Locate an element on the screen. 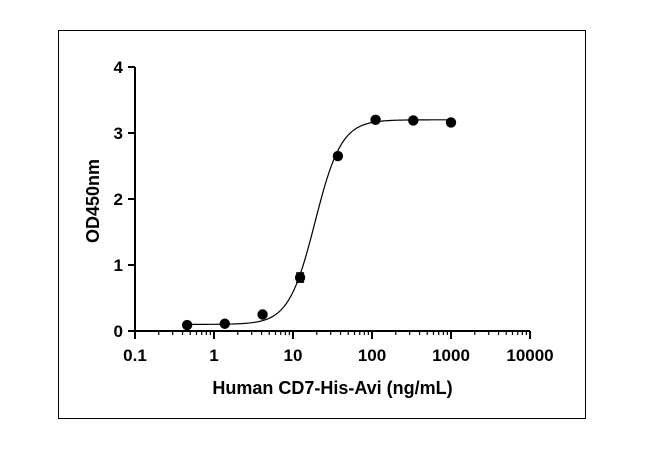 This screenshot has height=457, width=645. y-axis-title: OD450nm is located at coordinates (93, 201).